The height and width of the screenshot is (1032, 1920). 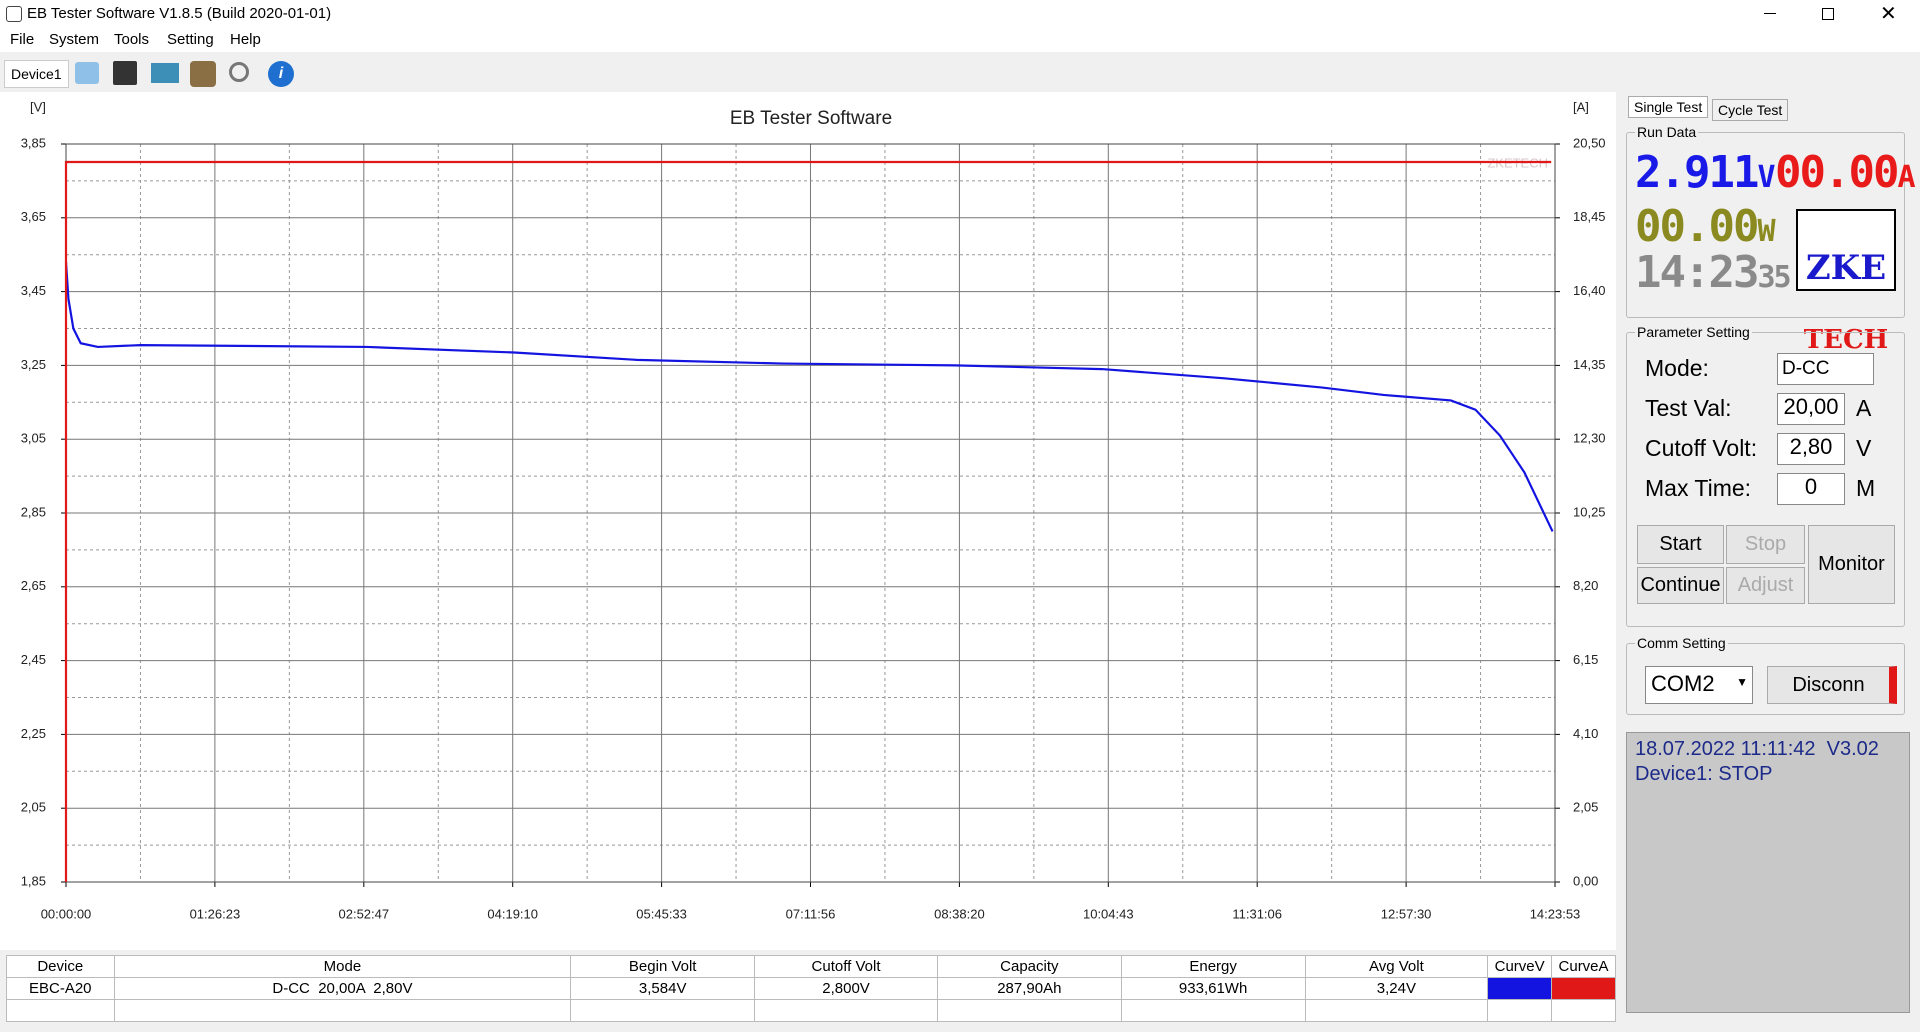 What do you see at coordinates (1667, 132) in the screenshot?
I see `group-title: Run Data` at bounding box center [1667, 132].